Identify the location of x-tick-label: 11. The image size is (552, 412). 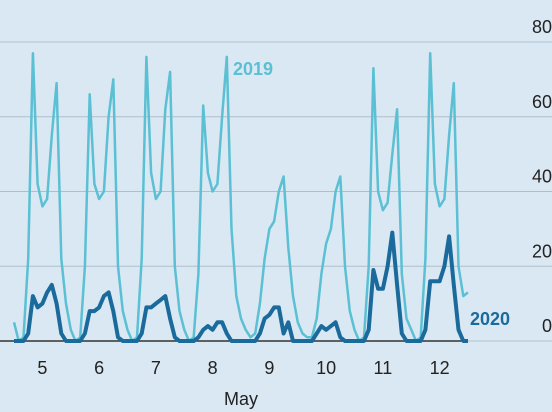
(383, 368).